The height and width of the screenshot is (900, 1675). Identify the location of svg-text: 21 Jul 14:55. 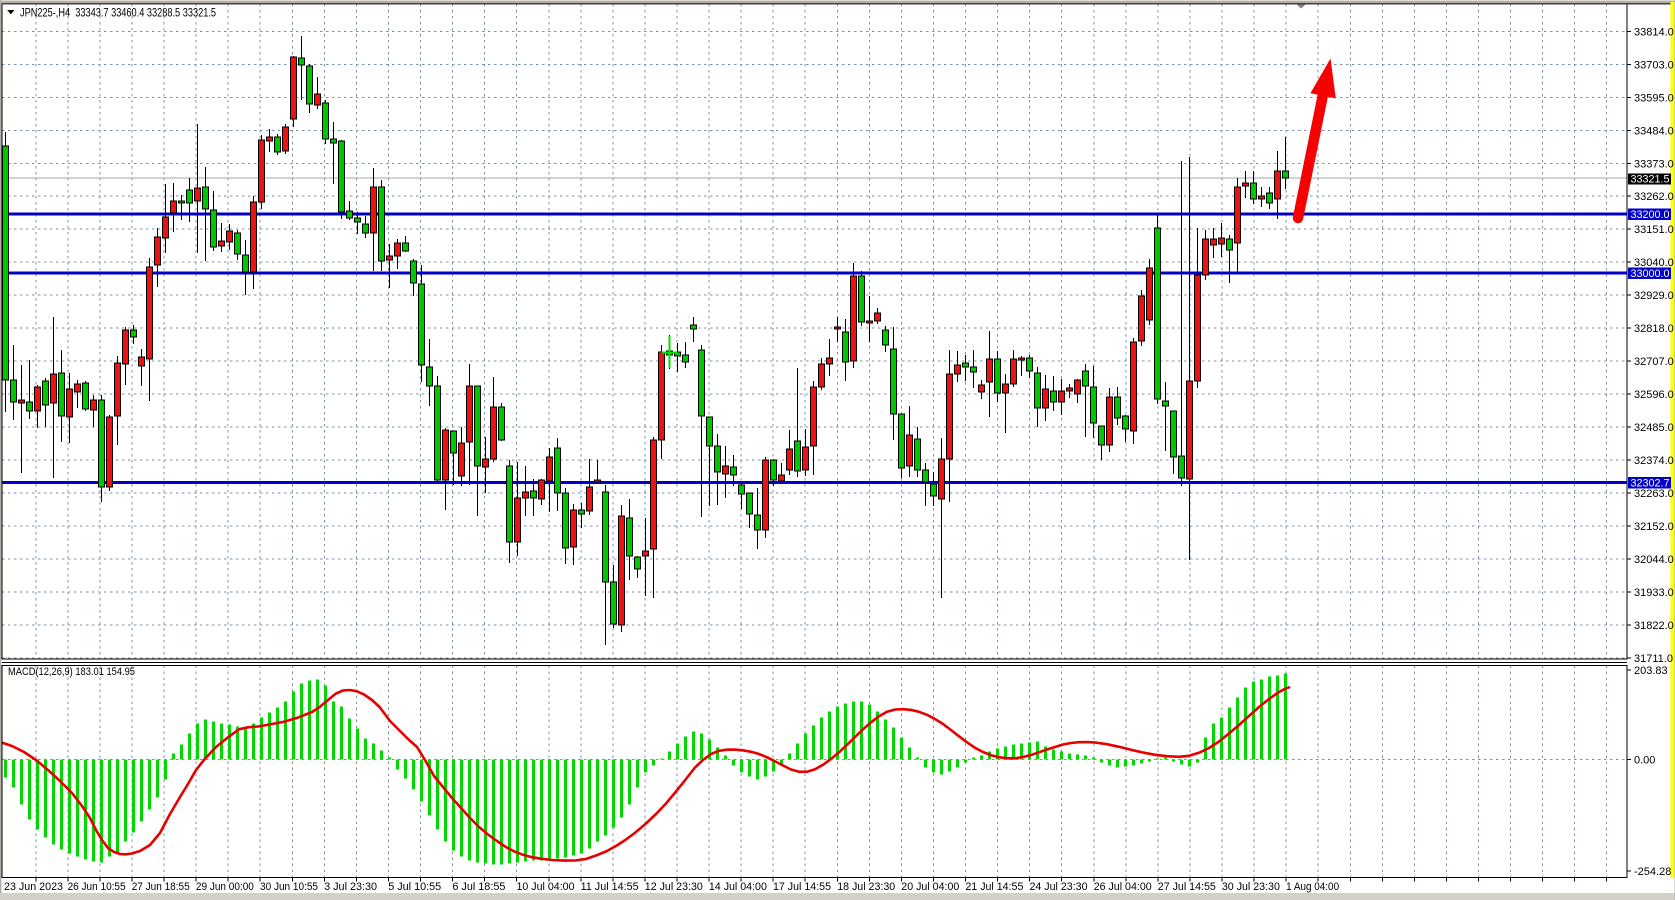
(994, 887).